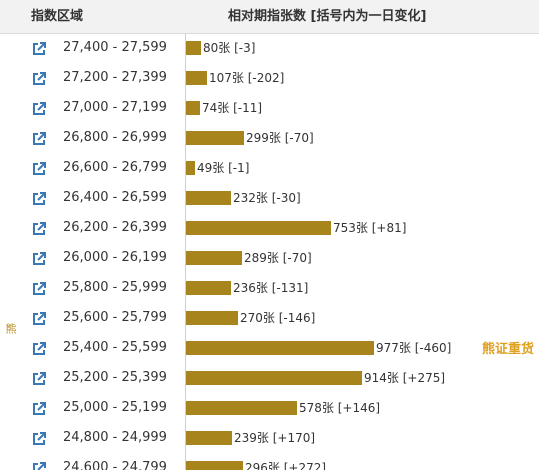 This screenshot has height=470, width=539. What do you see at coordinates (115, 167) in the screenshot?
I see `index-range-label: 26,600 - 26,799` at bounding box center [115, 167].